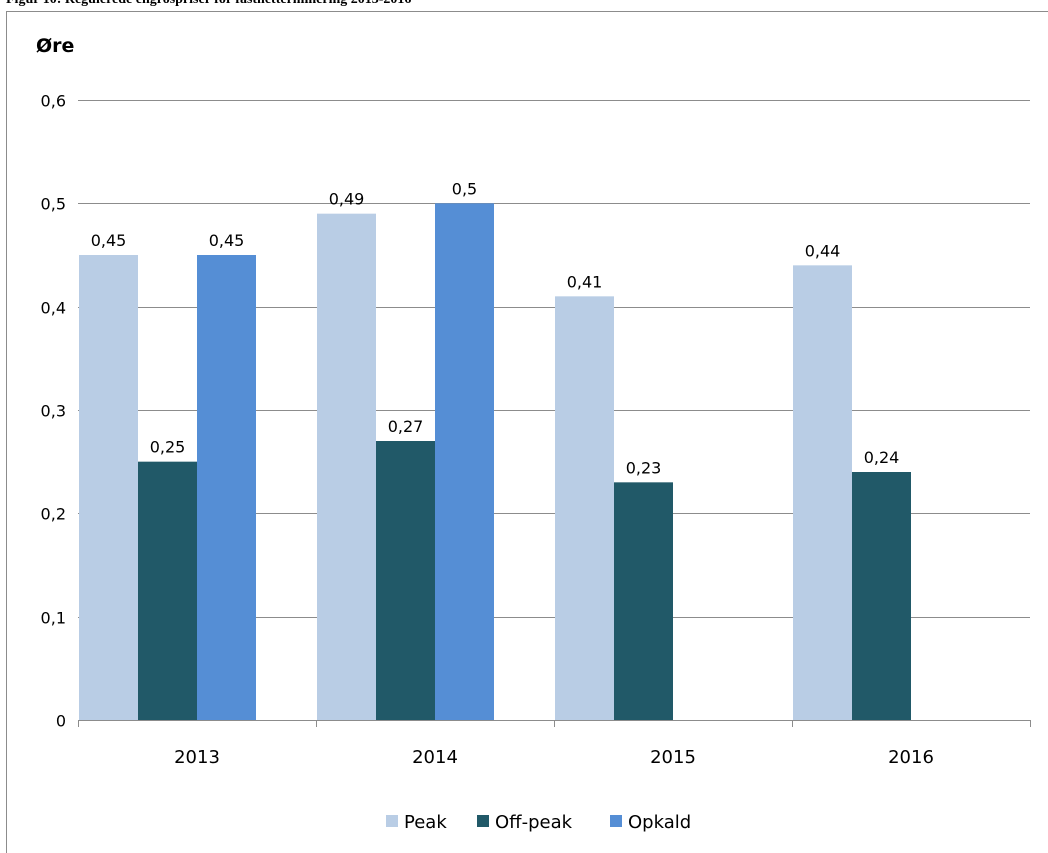 This screenshot has height=853, width=1048. I want to click on y-tick-label: 0,4, so click(53, 308).